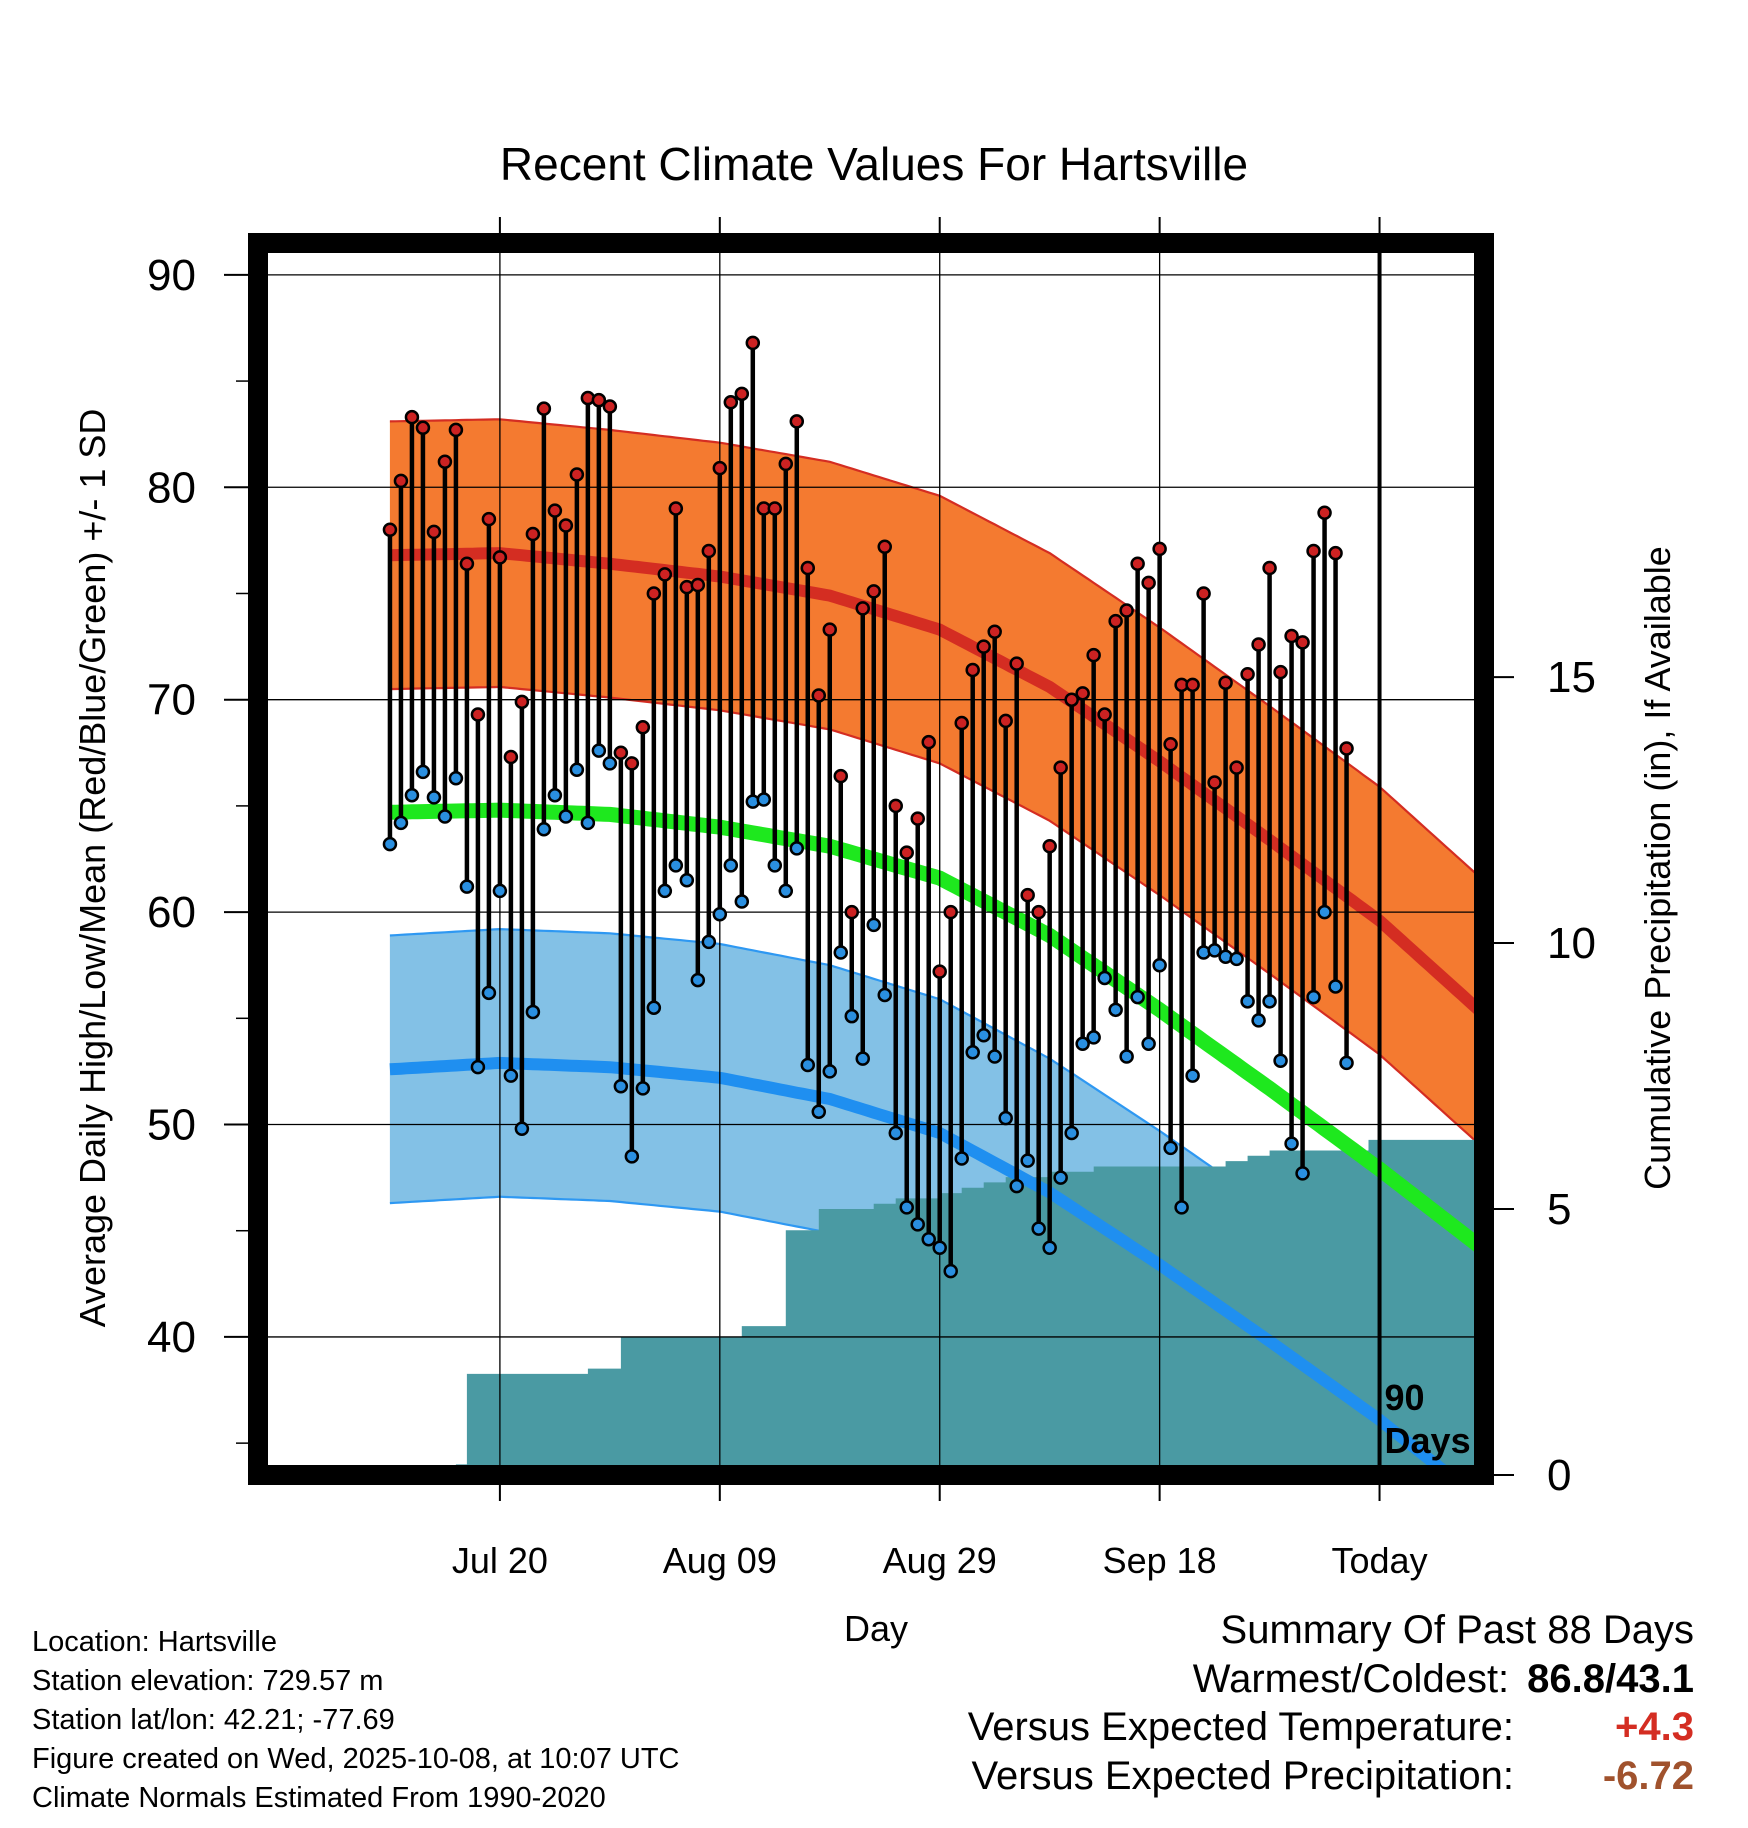  What do you see at coordinates (1654, 1727) in the screenshot?
I see `temp-anomaly-value: +4.3` at bounding box center [1654, 1727].